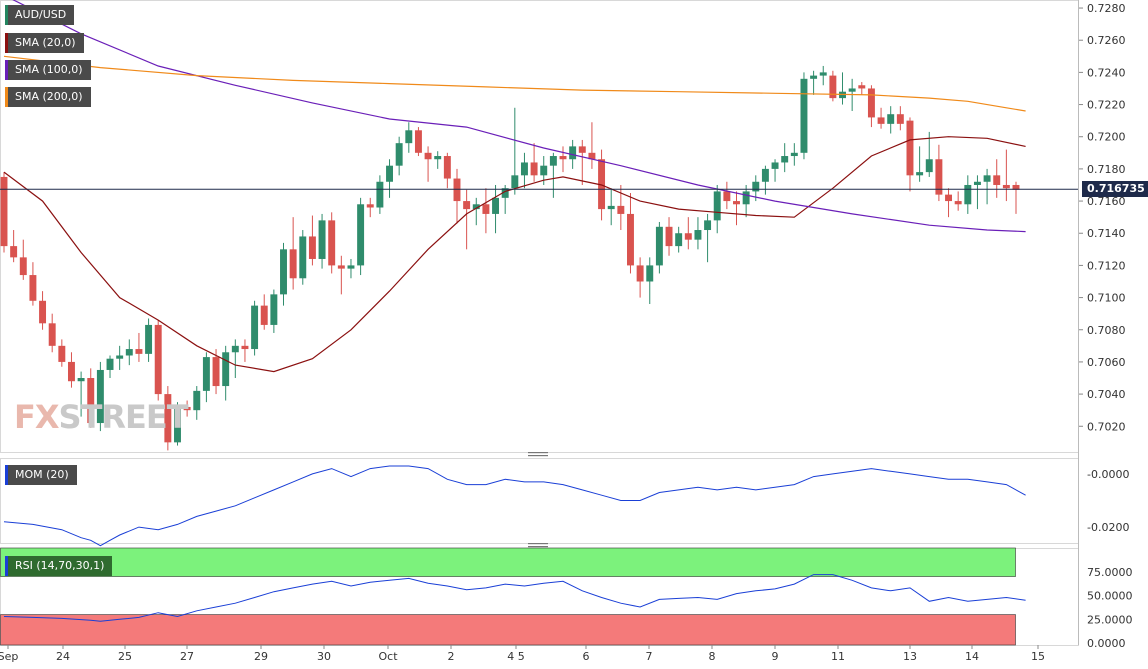 This screenshot has height=669, width=1148. What do you see at coordinates (1110, 572) in the screenshot?
I see `y-tick-label: 75.0000` at bounding box center [1110, 572].